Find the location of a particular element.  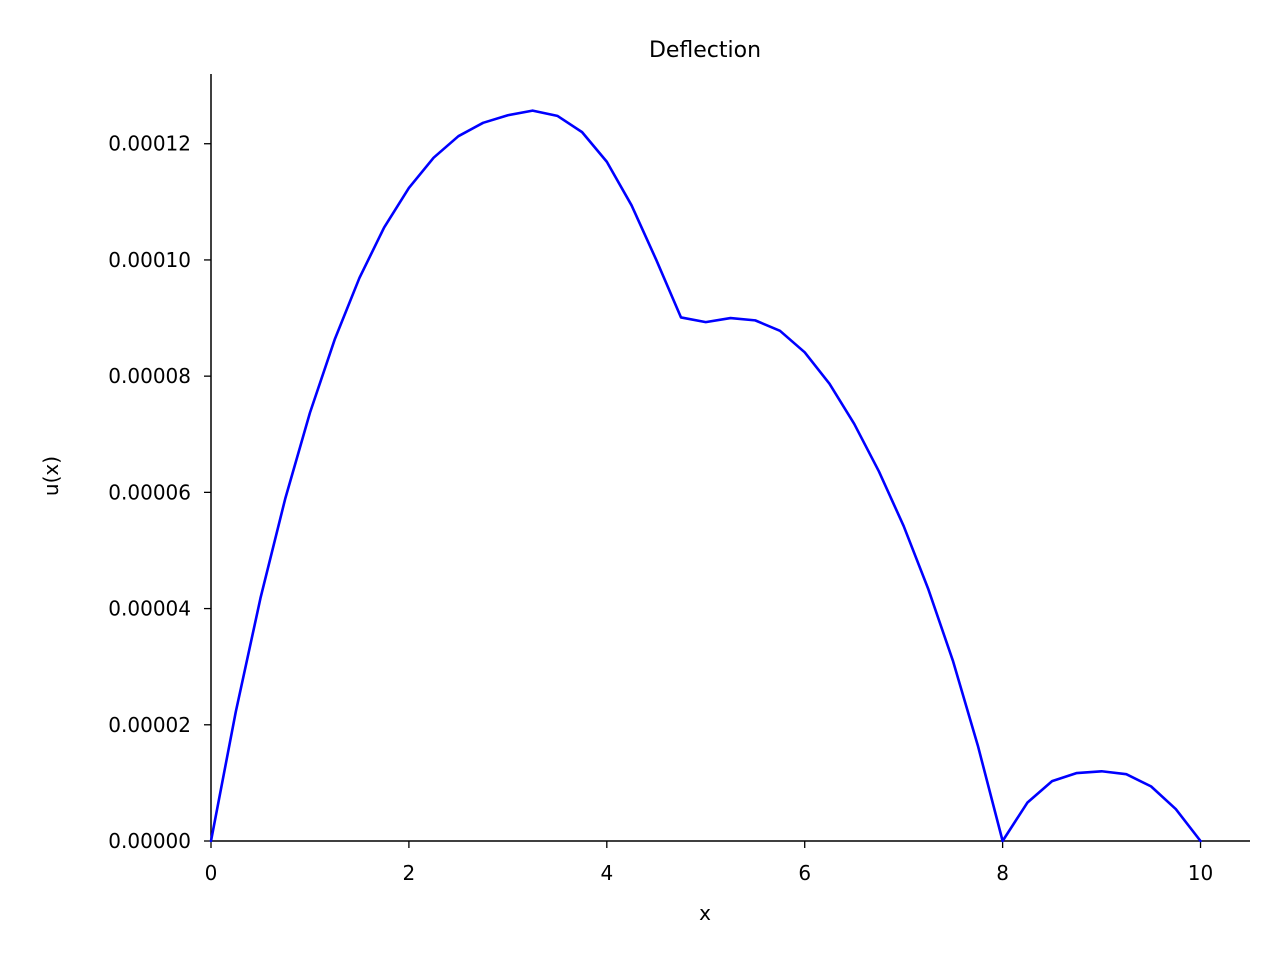

x-tick-label: 10 is located at coordinates (1200, 873).